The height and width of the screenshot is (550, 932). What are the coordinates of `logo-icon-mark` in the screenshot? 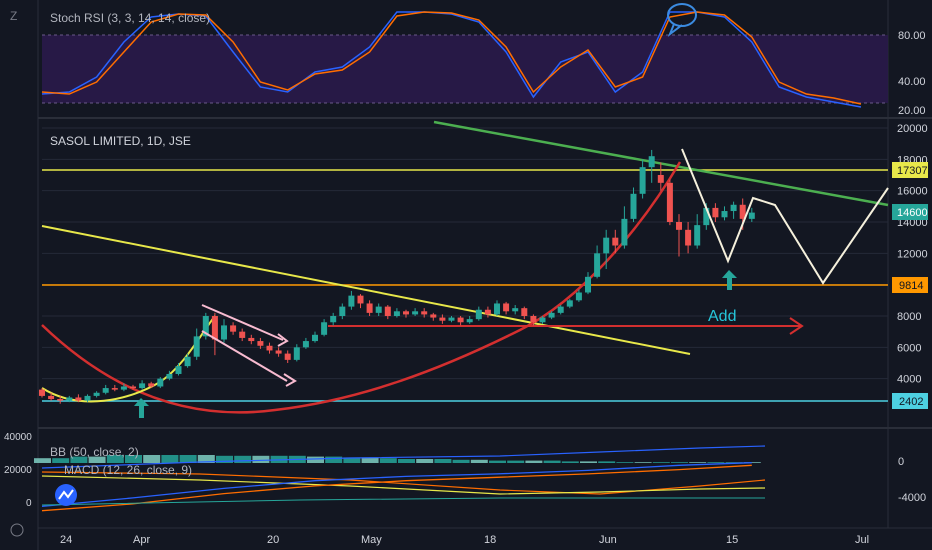 It's located at (66, 494).